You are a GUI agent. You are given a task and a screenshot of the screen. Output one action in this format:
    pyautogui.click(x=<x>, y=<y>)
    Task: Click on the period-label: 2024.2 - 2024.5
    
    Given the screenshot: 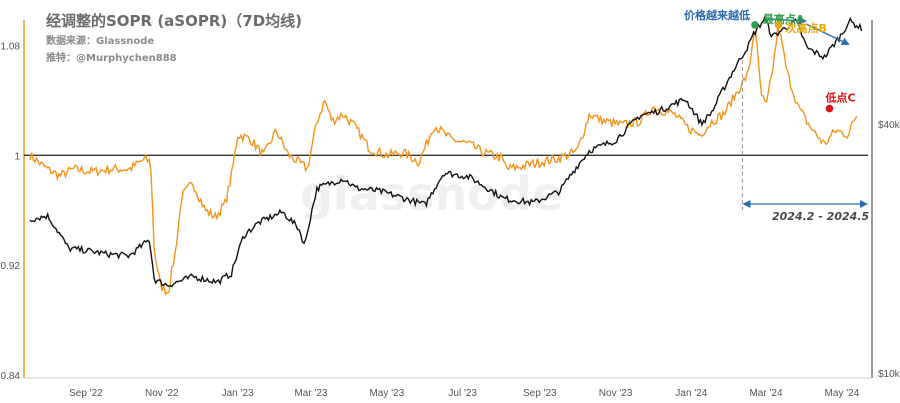 What is the action you would take?
    pyautogui.click(x=820, y=216)
    